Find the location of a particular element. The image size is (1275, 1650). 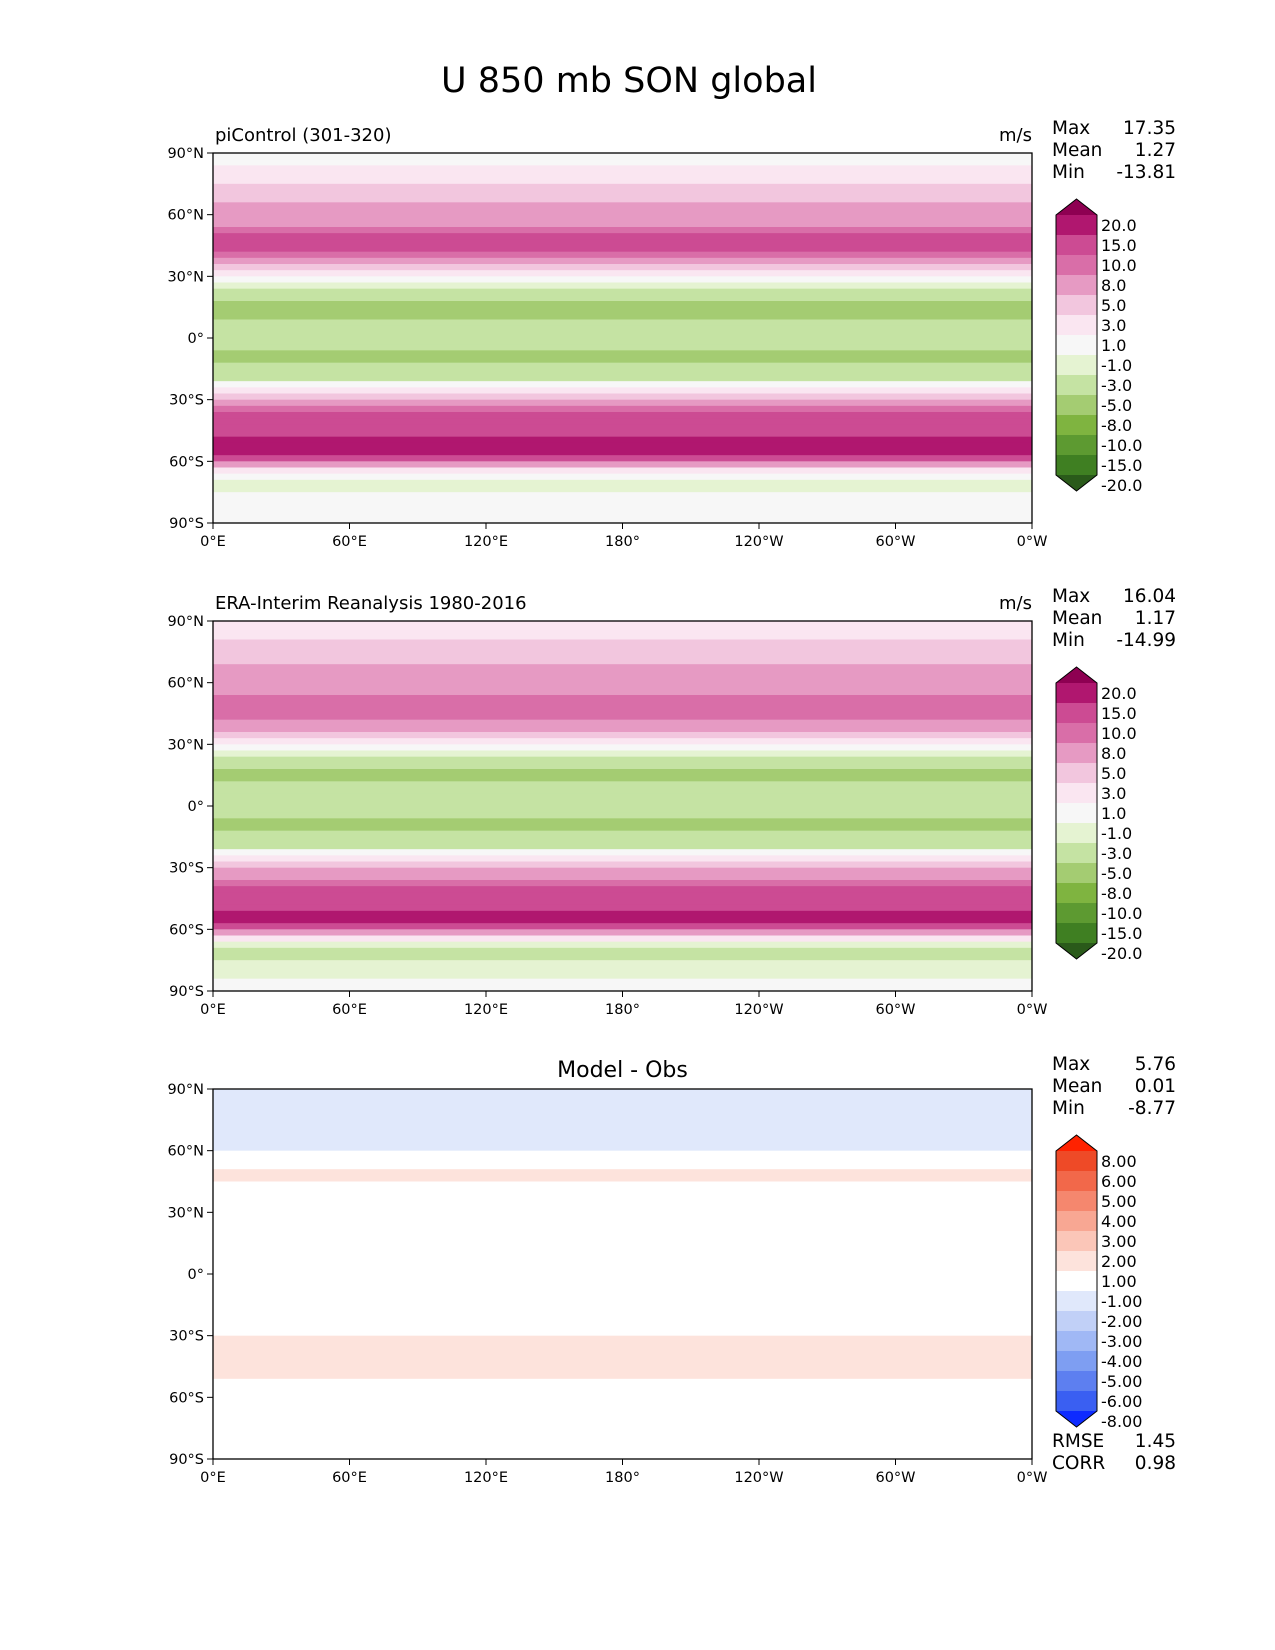

units-label: m/s is located at coordinates (1015, 603).